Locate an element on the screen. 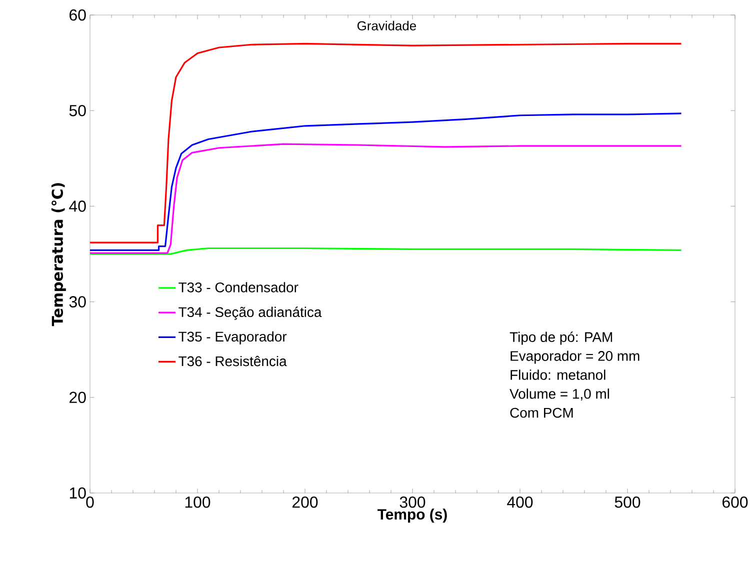 This screenshot has height=566, width=755. annotation: Tipo de pó: PAM is located at coordinates (561, 338).